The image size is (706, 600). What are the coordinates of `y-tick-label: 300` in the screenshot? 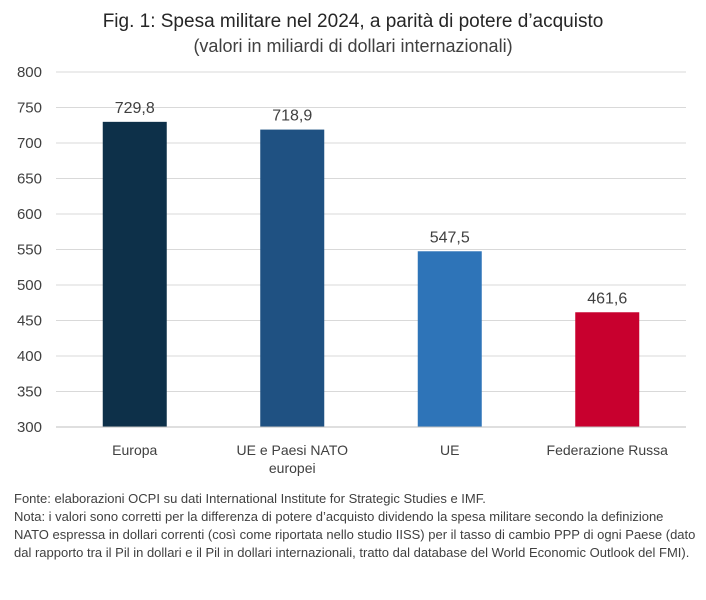 It's located at (29, 427).